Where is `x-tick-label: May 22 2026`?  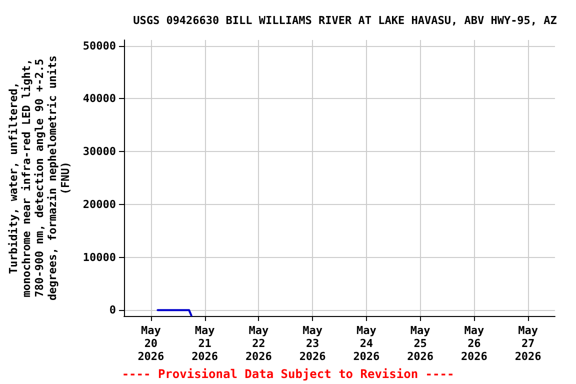
x-tick-label: May 22 2026 is located at coordinates (258, 343).